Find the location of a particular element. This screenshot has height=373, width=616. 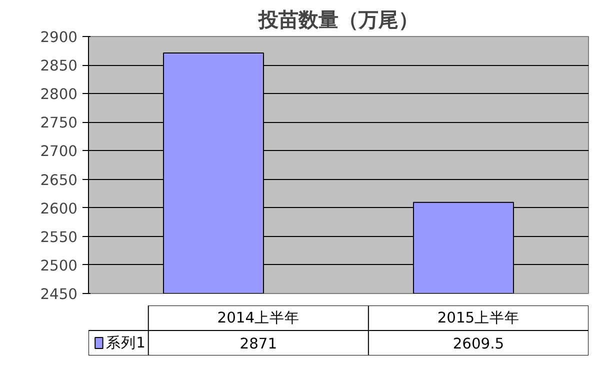

chart-title: 投苗数量（万尾） is located at coordinates (338, 20).